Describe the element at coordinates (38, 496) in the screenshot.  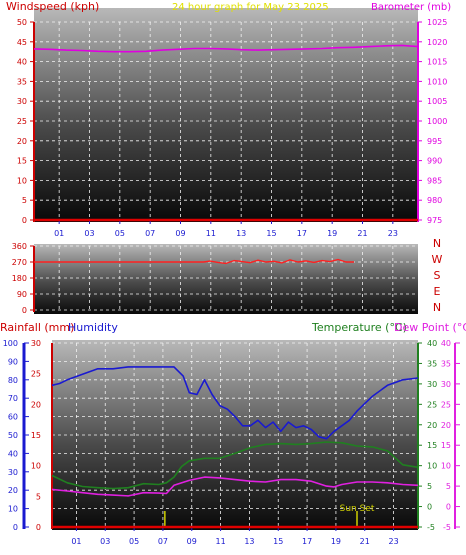
I see `rainfall-tick-label: 5` at that location.